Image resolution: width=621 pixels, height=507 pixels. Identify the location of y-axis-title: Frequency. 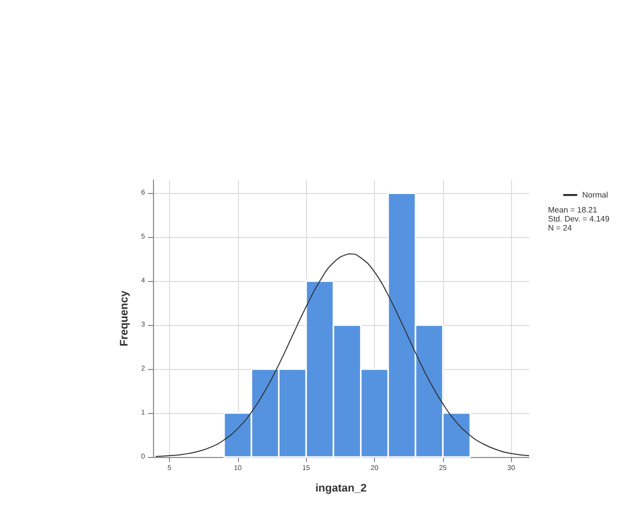
(124, 318).